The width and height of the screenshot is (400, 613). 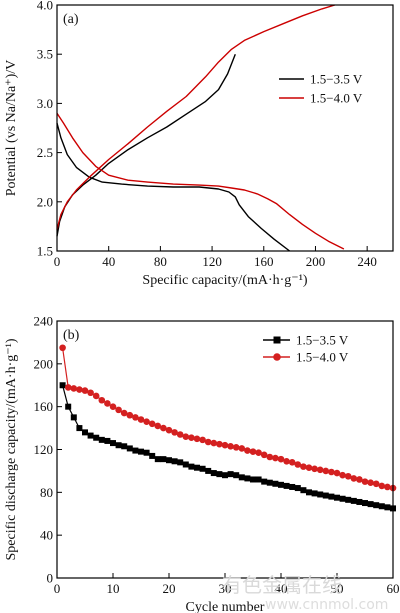 What do you see at coordinates (71, 335) in the screenshot?
I see `panel-b-label: (b)` at bounding box center [71, 335].